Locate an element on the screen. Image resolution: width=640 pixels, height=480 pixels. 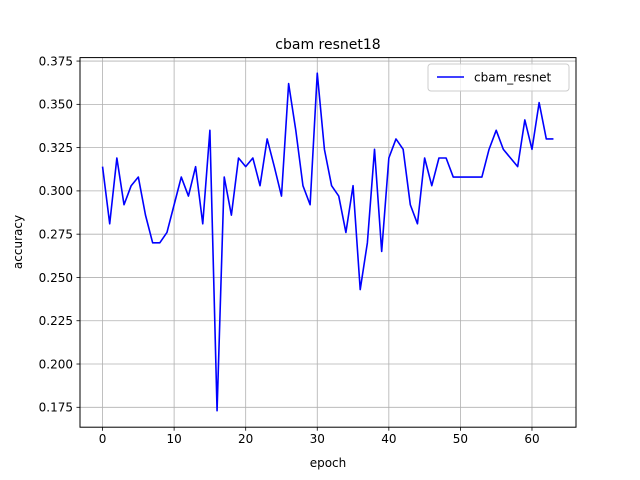
x-tick-label: 50 is located at coordinates (460, 439).